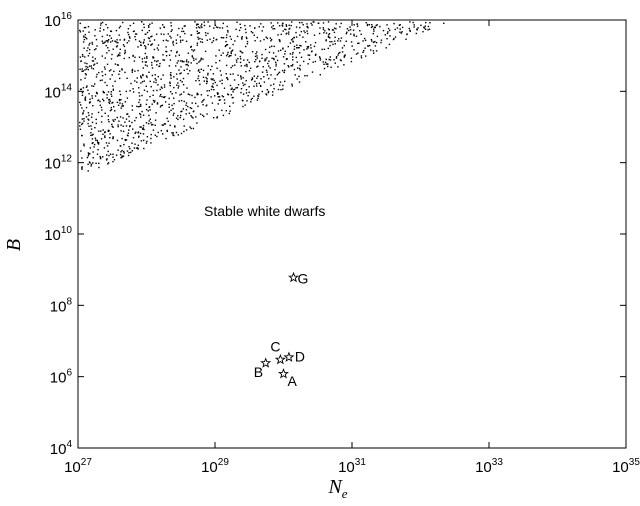  What do you see at coordinates (280, 359) in the screenshot?
I see `star-marker-c` at bounding box center [280, 359].